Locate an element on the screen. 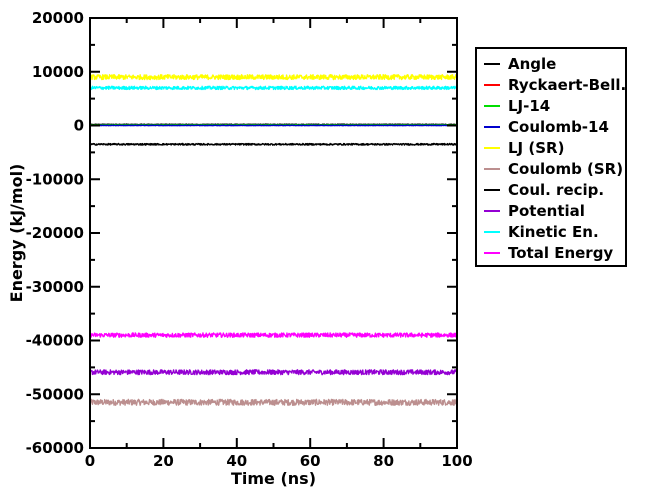 This screenshot has height=497, width=649. y-tick-label: -30000 is located at coordinates (55, 287).